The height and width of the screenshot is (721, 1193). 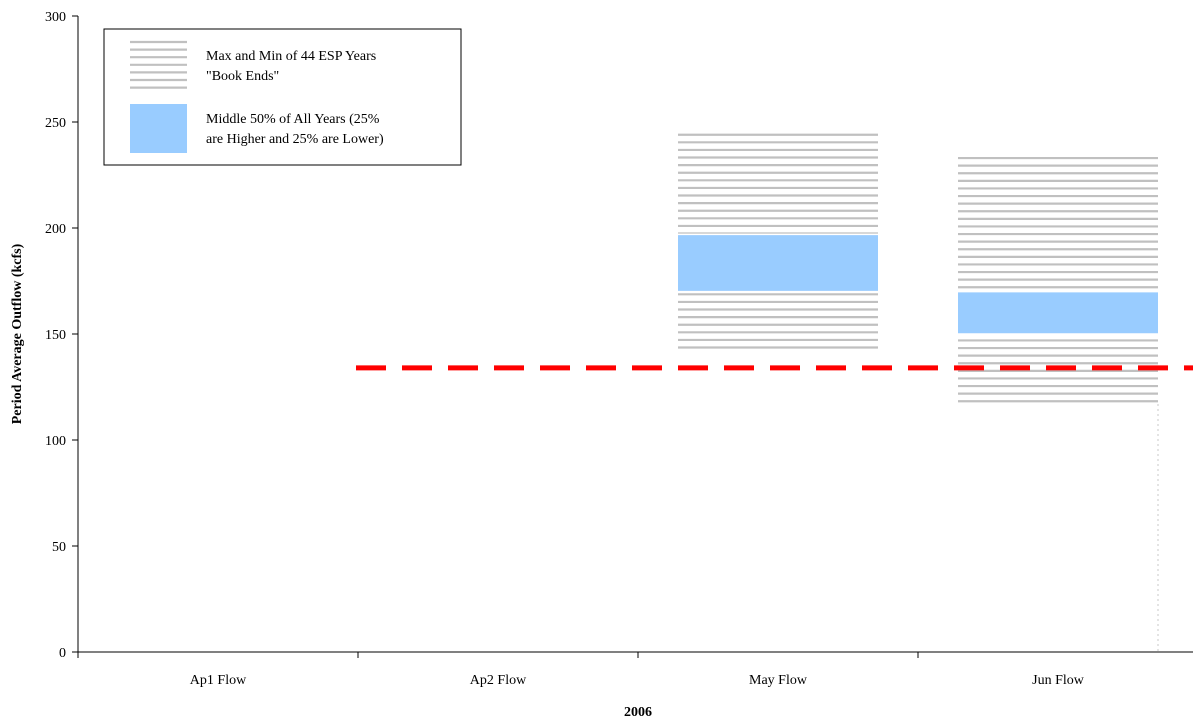 What do you see at coordinates (1058, 680) in the screenshot?
I see `x-tick-label: Jun Flow` at bounding box center [1058, 680].